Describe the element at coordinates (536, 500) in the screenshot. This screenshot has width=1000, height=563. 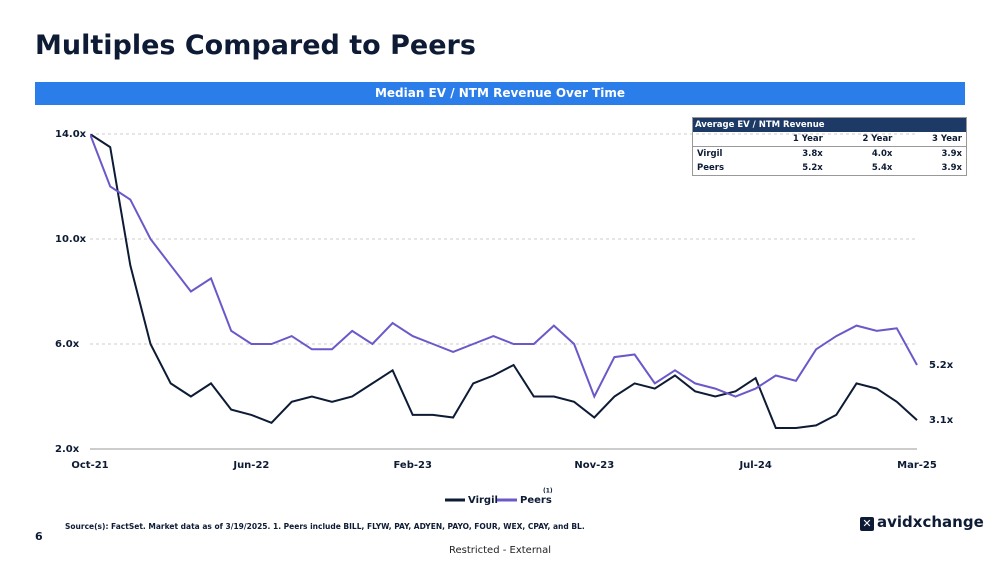
I see `legend-label: Peers` at that location.